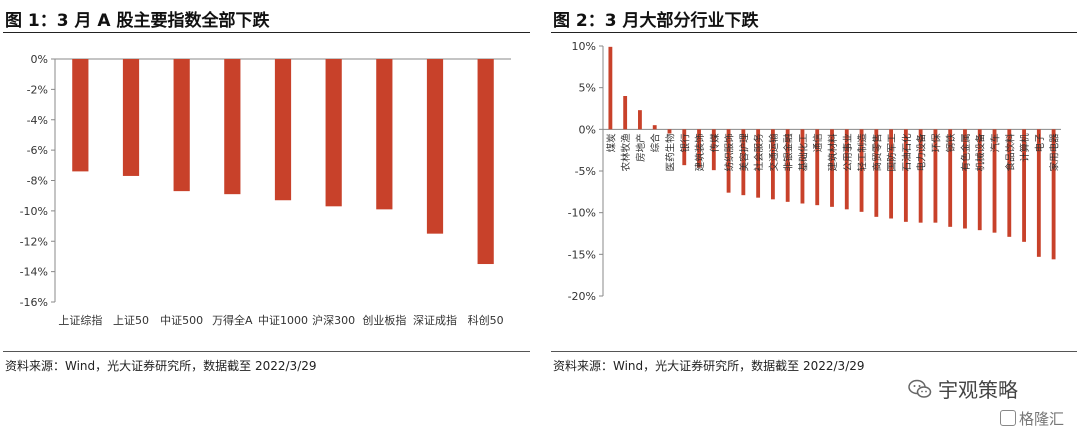 This screenshot has height=436, width=1080. I want to click on site-logo-icon, so click(1008, 418).